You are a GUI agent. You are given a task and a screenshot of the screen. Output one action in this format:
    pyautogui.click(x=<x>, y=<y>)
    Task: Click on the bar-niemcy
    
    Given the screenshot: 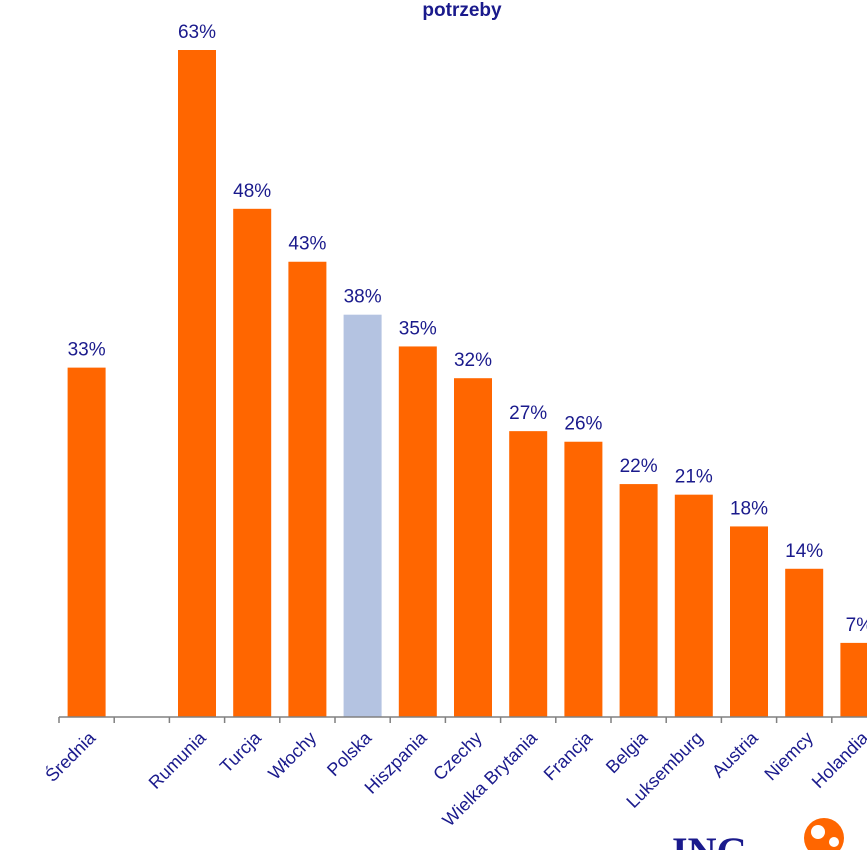 What is the action you would take?
    pyautogui.click(x=804, y=642)
    